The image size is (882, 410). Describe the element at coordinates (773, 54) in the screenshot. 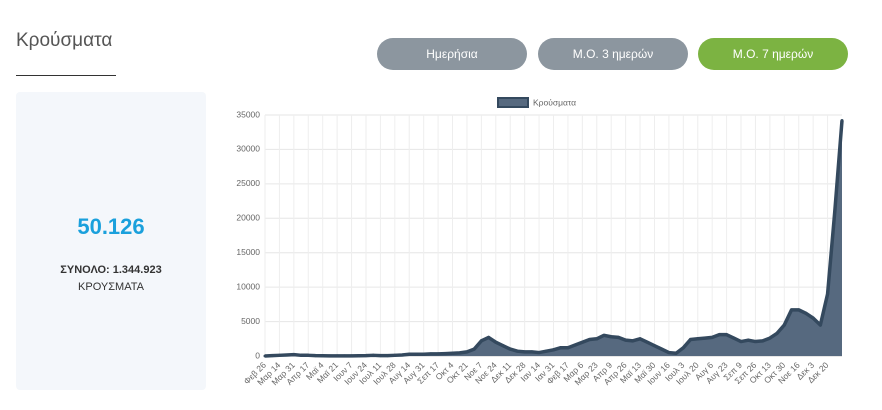

I see `avg7-button: Μ.Ο. 7 ημερών` at that location.